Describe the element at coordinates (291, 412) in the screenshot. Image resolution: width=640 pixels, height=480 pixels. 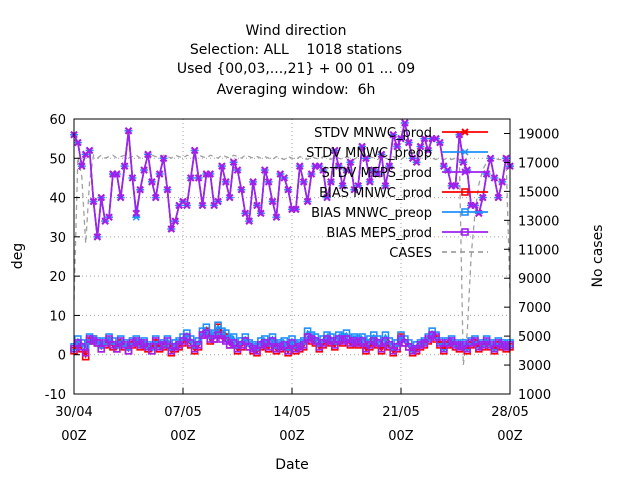
I see `x-tick-label-date: 14/05` at that location.